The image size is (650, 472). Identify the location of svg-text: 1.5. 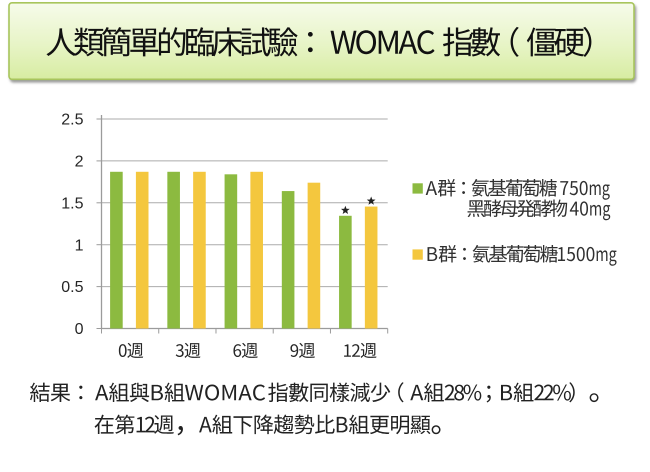
(72, 203).